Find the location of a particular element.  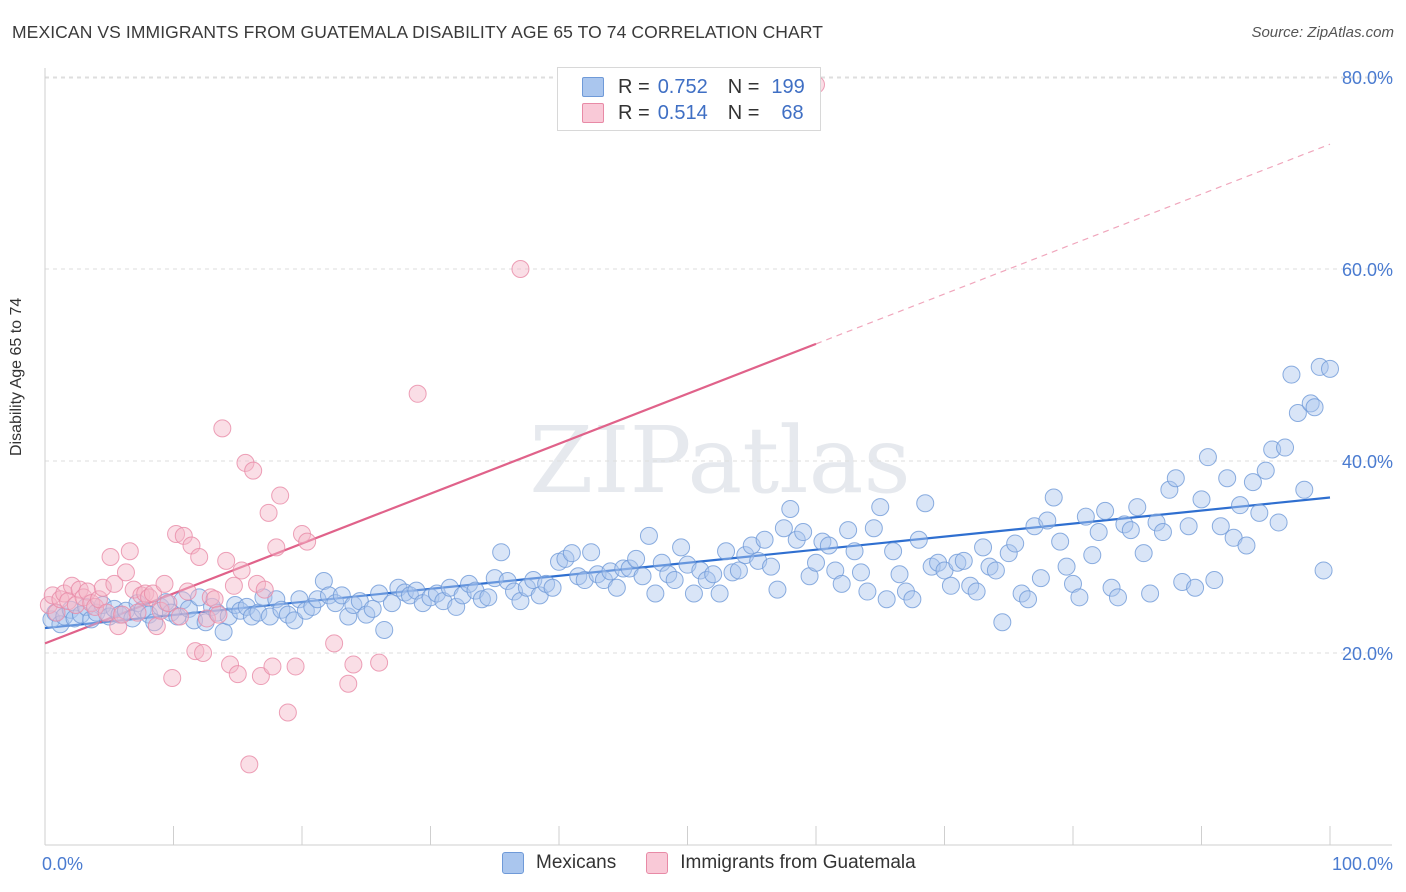

r-value: 0.514 is located at coordinates (682, 112).